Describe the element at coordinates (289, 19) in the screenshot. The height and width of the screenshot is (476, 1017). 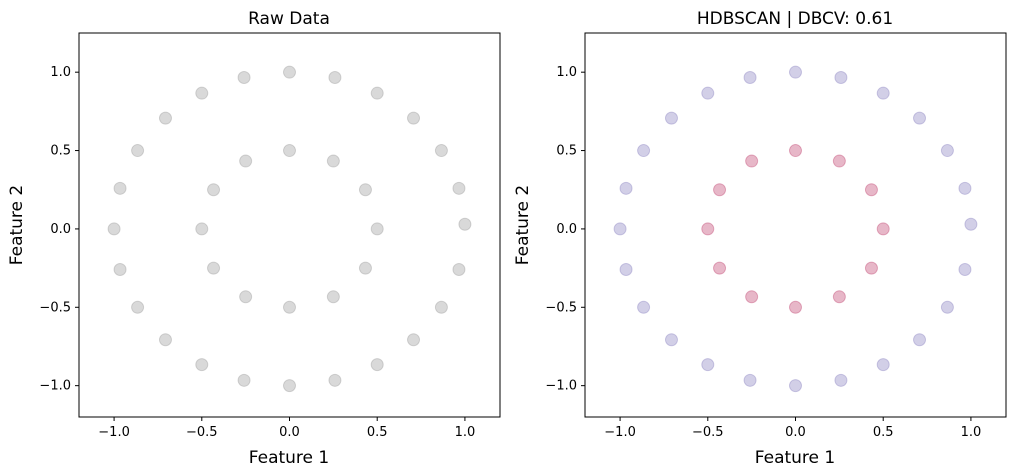
I see `chart-title: Raw Data` at that location.